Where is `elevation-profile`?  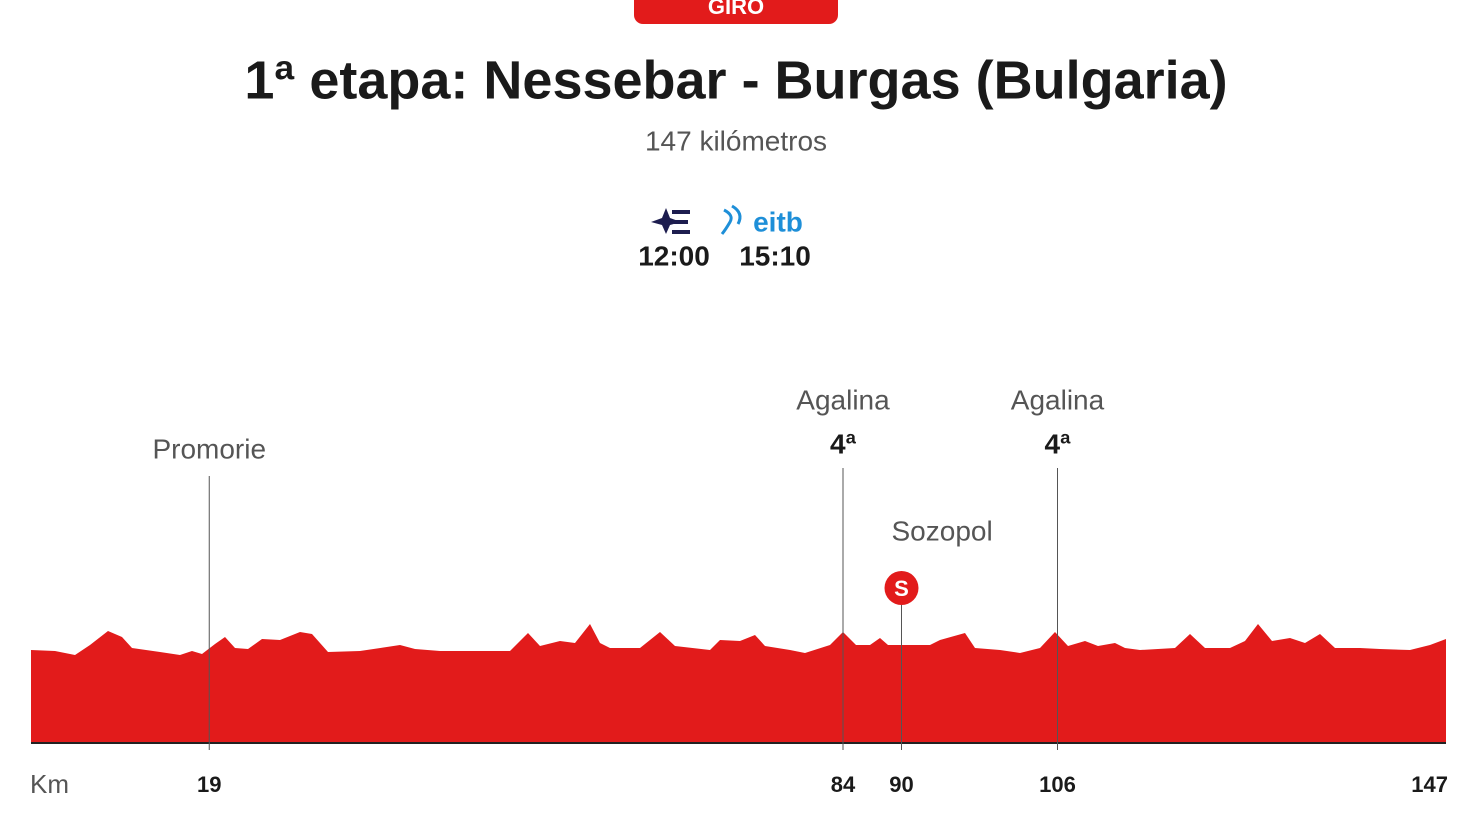
elevation-profile is located at coordinates (738, 683).